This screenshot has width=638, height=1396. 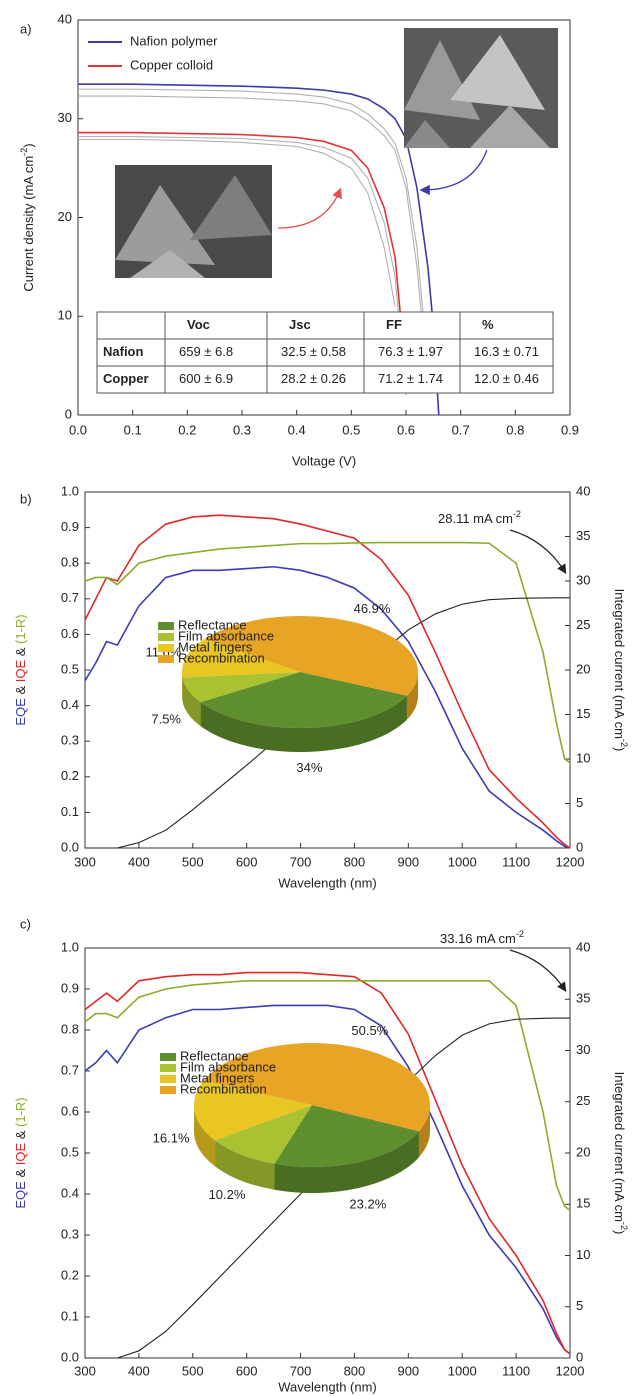 What do you see at coordinates (227, 1194) in the screenshot?
I see `pie-value-label: 10.2%` at bounding box center [227, 1194].